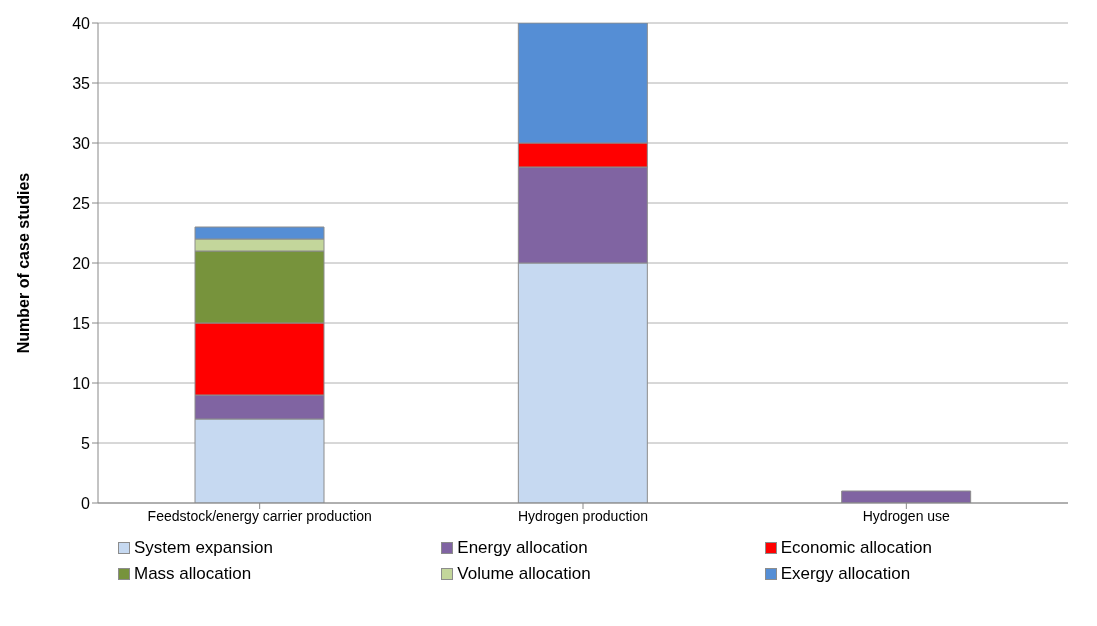 The height and width of the screenshot is (626, 1097). I want to click on legend-label: Exergy allocation, so click(845, 574).